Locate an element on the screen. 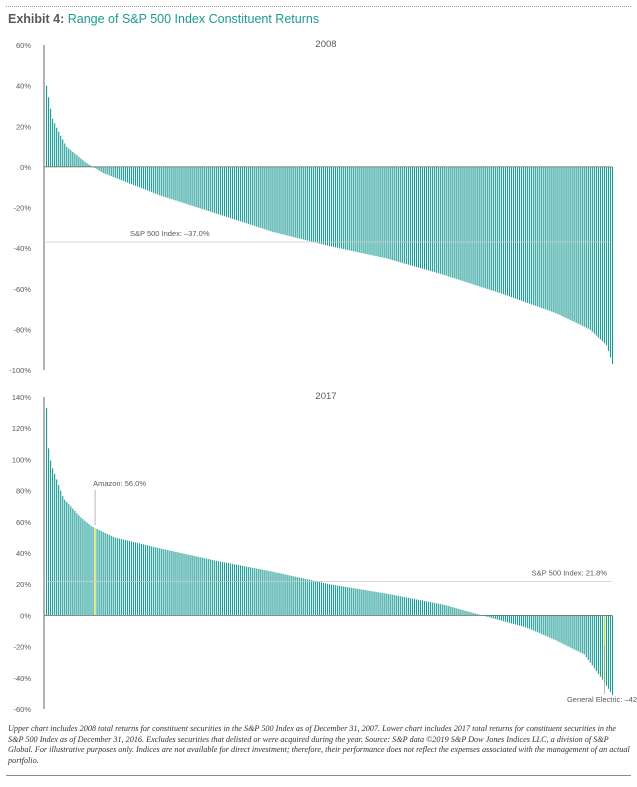 This screenshot has height=787, width=637. y-tick-label: -60% is located at coordinates (22, 289).